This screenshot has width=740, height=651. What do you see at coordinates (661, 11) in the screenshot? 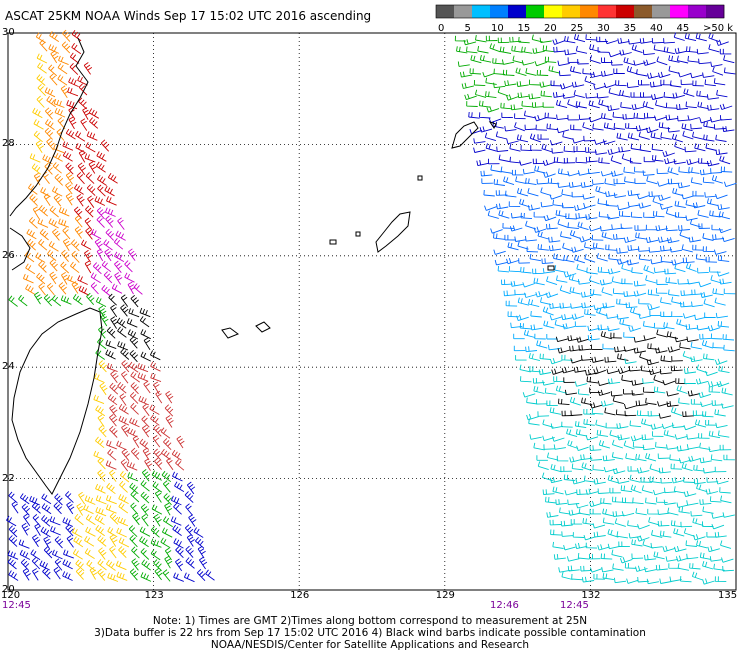
I see `legend-swatch` at bounding box center [661, 11].